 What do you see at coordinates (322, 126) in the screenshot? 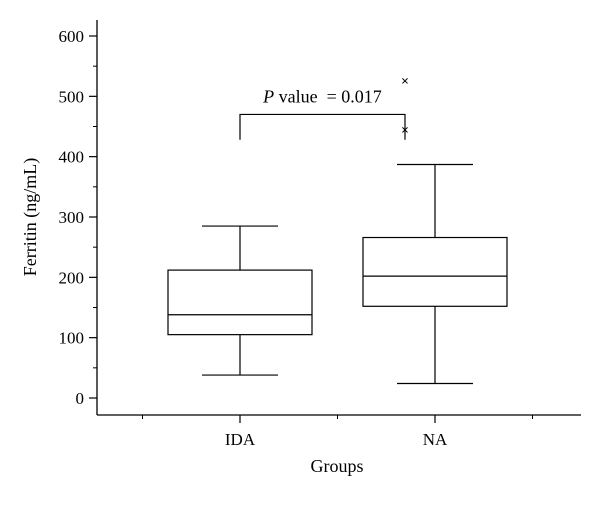
I see `significance-bracket` at bounding box center [322, 126].